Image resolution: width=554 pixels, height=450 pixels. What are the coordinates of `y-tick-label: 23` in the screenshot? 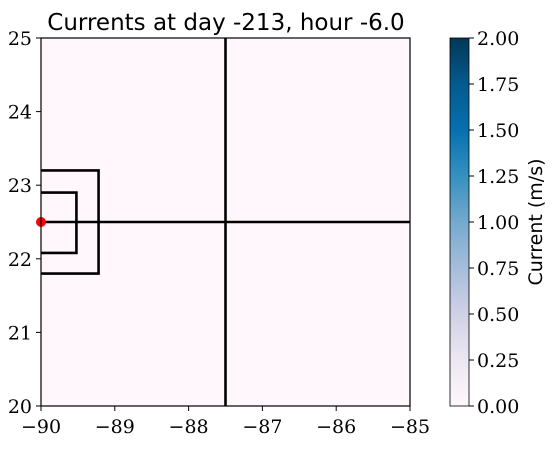 It's located at (20, 186).